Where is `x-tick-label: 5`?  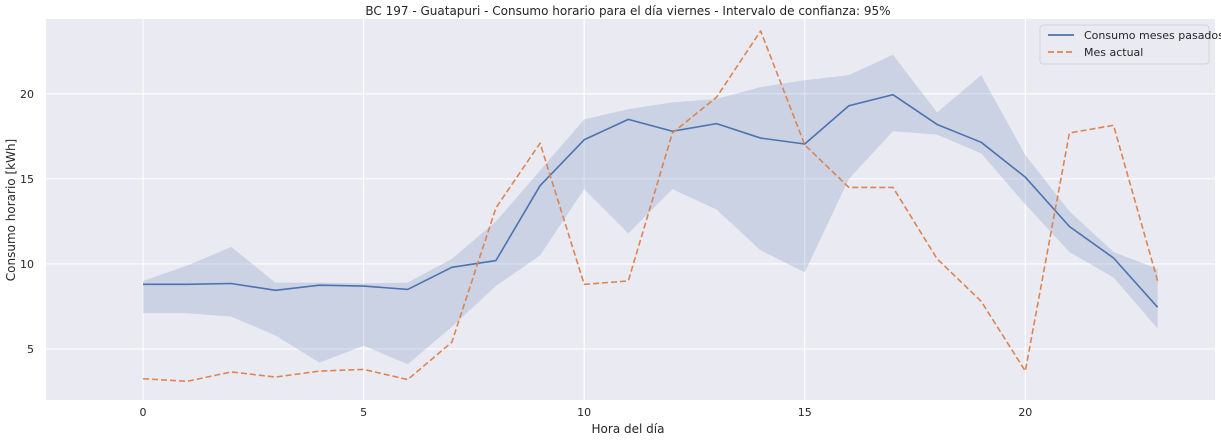 x-tick-label: 5 is located at coordinates (363, 412).